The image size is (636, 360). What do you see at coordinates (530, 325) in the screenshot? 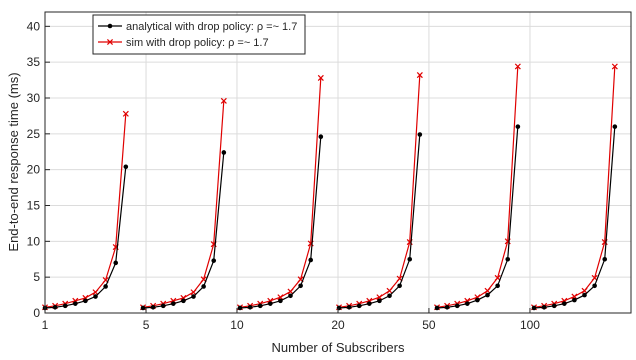
I see `x-tick-label: 100` at bounding box center [530, 325].